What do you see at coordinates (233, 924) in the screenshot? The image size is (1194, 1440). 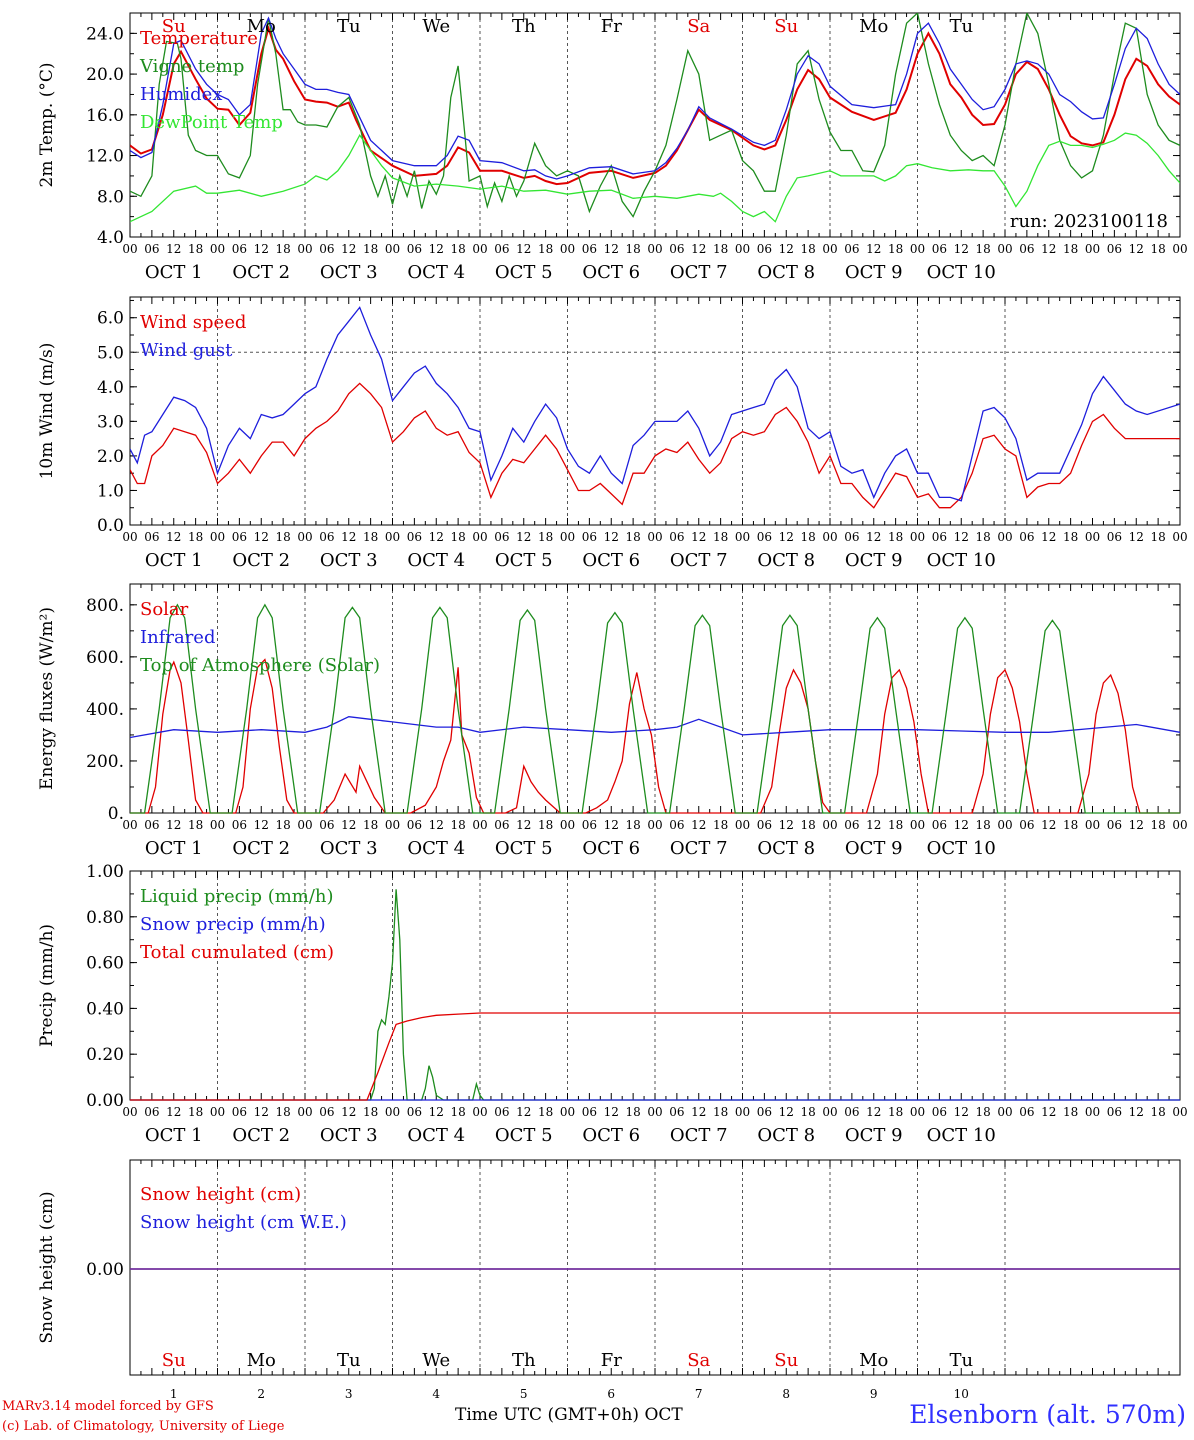 I see `legend-entry: Snow precip (mm/h)` at bounding box center [233, 924].